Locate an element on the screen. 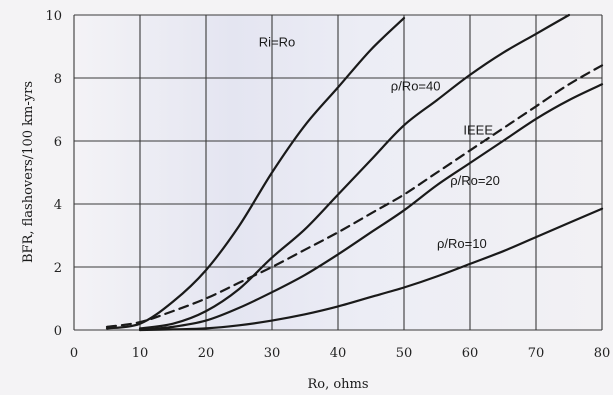  x-tick-label: 30 is located at coordinates (272, 353).